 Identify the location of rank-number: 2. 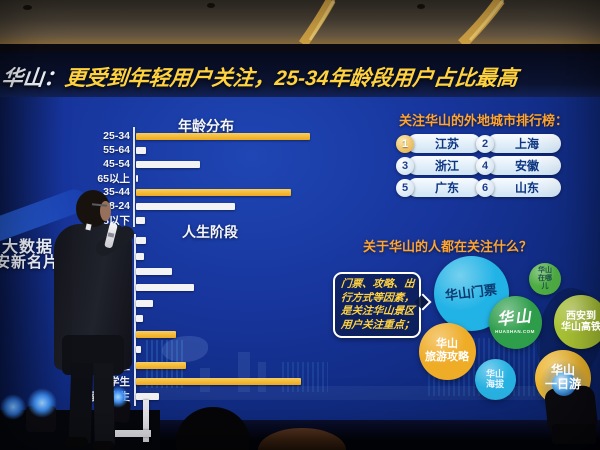
(485, 143).